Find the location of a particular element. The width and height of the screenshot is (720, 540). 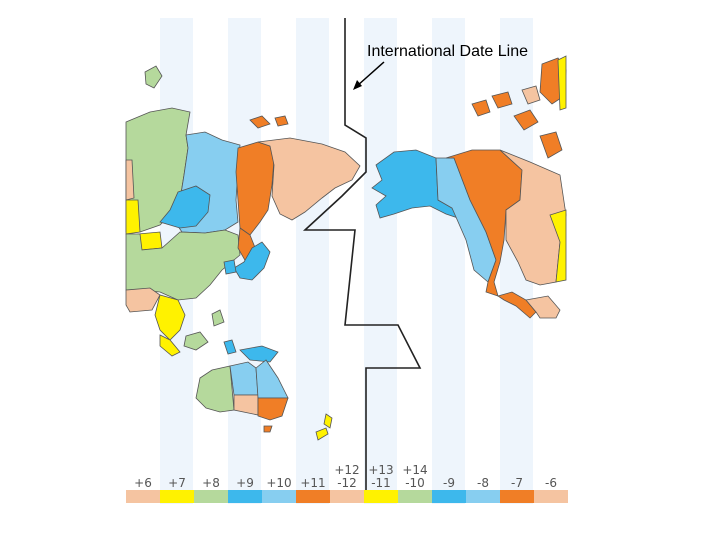

region-peach-chukotka is located at coordinates (309, 179).